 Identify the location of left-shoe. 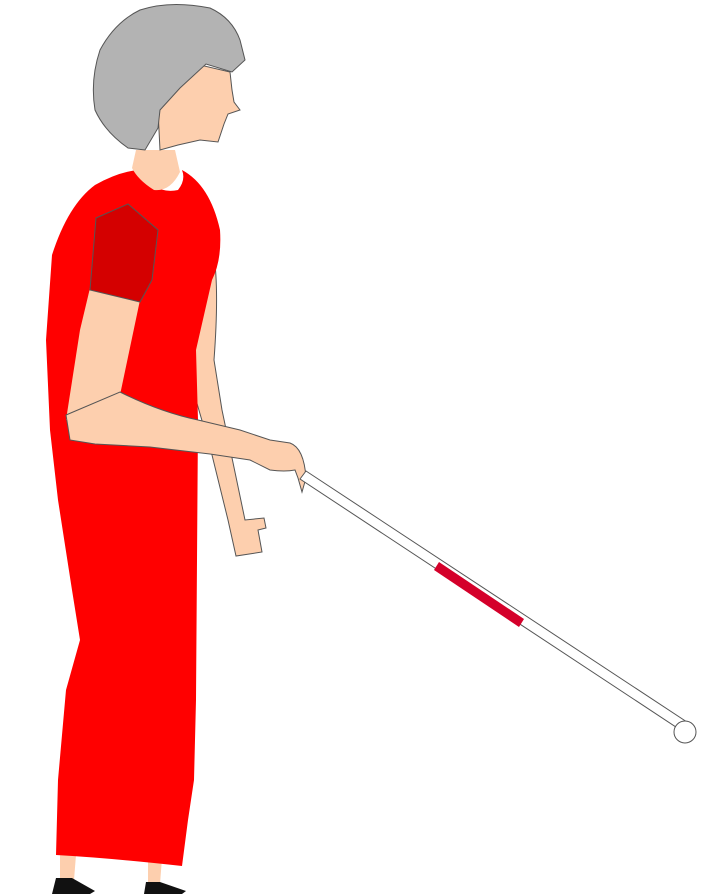
(73, 886).